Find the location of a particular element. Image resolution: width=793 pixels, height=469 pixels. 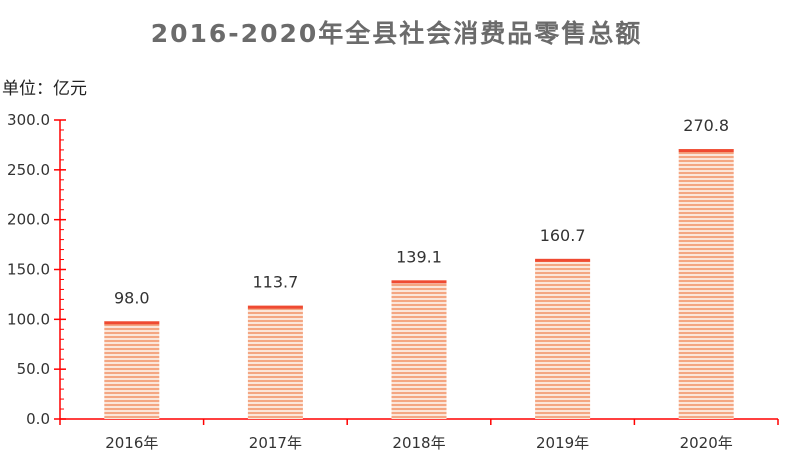

data-label: 270.8 is located at coordinates (706, 125).